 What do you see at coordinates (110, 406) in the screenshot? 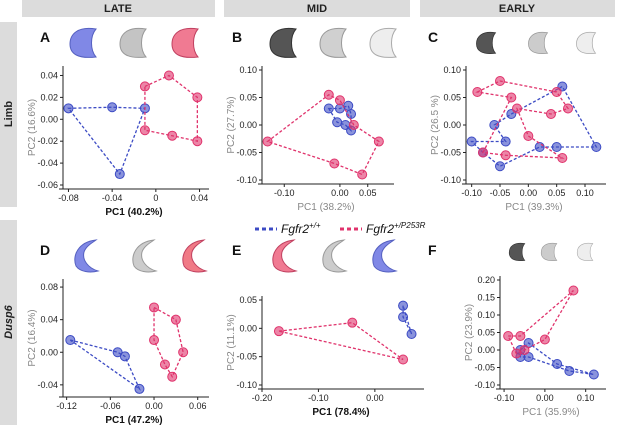
I see `x-tick-label: -0.06` at bounding box center [110, 406].